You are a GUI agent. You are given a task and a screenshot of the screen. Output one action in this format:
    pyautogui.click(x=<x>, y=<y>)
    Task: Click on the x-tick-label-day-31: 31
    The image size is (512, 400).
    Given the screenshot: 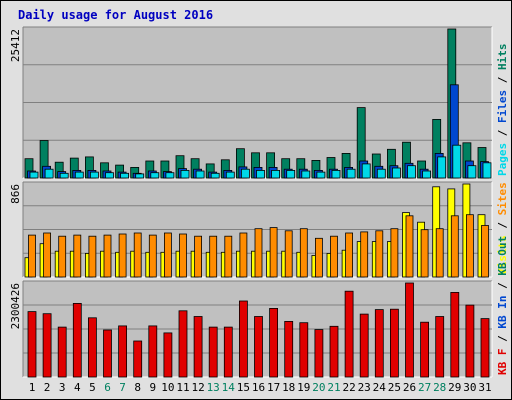 What is the action you would take?
    pyautogui.click(x=484, y=387)
    